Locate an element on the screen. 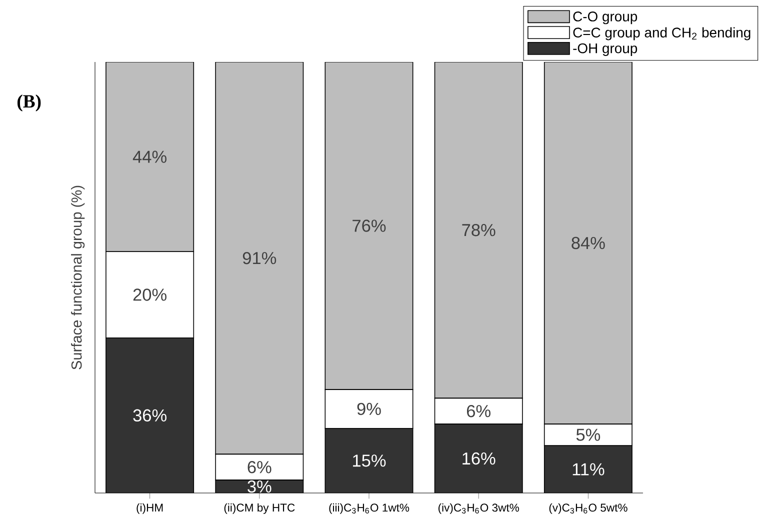 The width and height of the screenshot is (759, 528). x-tick-label: (iii)C$_{3}$H$_{6}$O 1wt% is located at coordinates (369, 508).